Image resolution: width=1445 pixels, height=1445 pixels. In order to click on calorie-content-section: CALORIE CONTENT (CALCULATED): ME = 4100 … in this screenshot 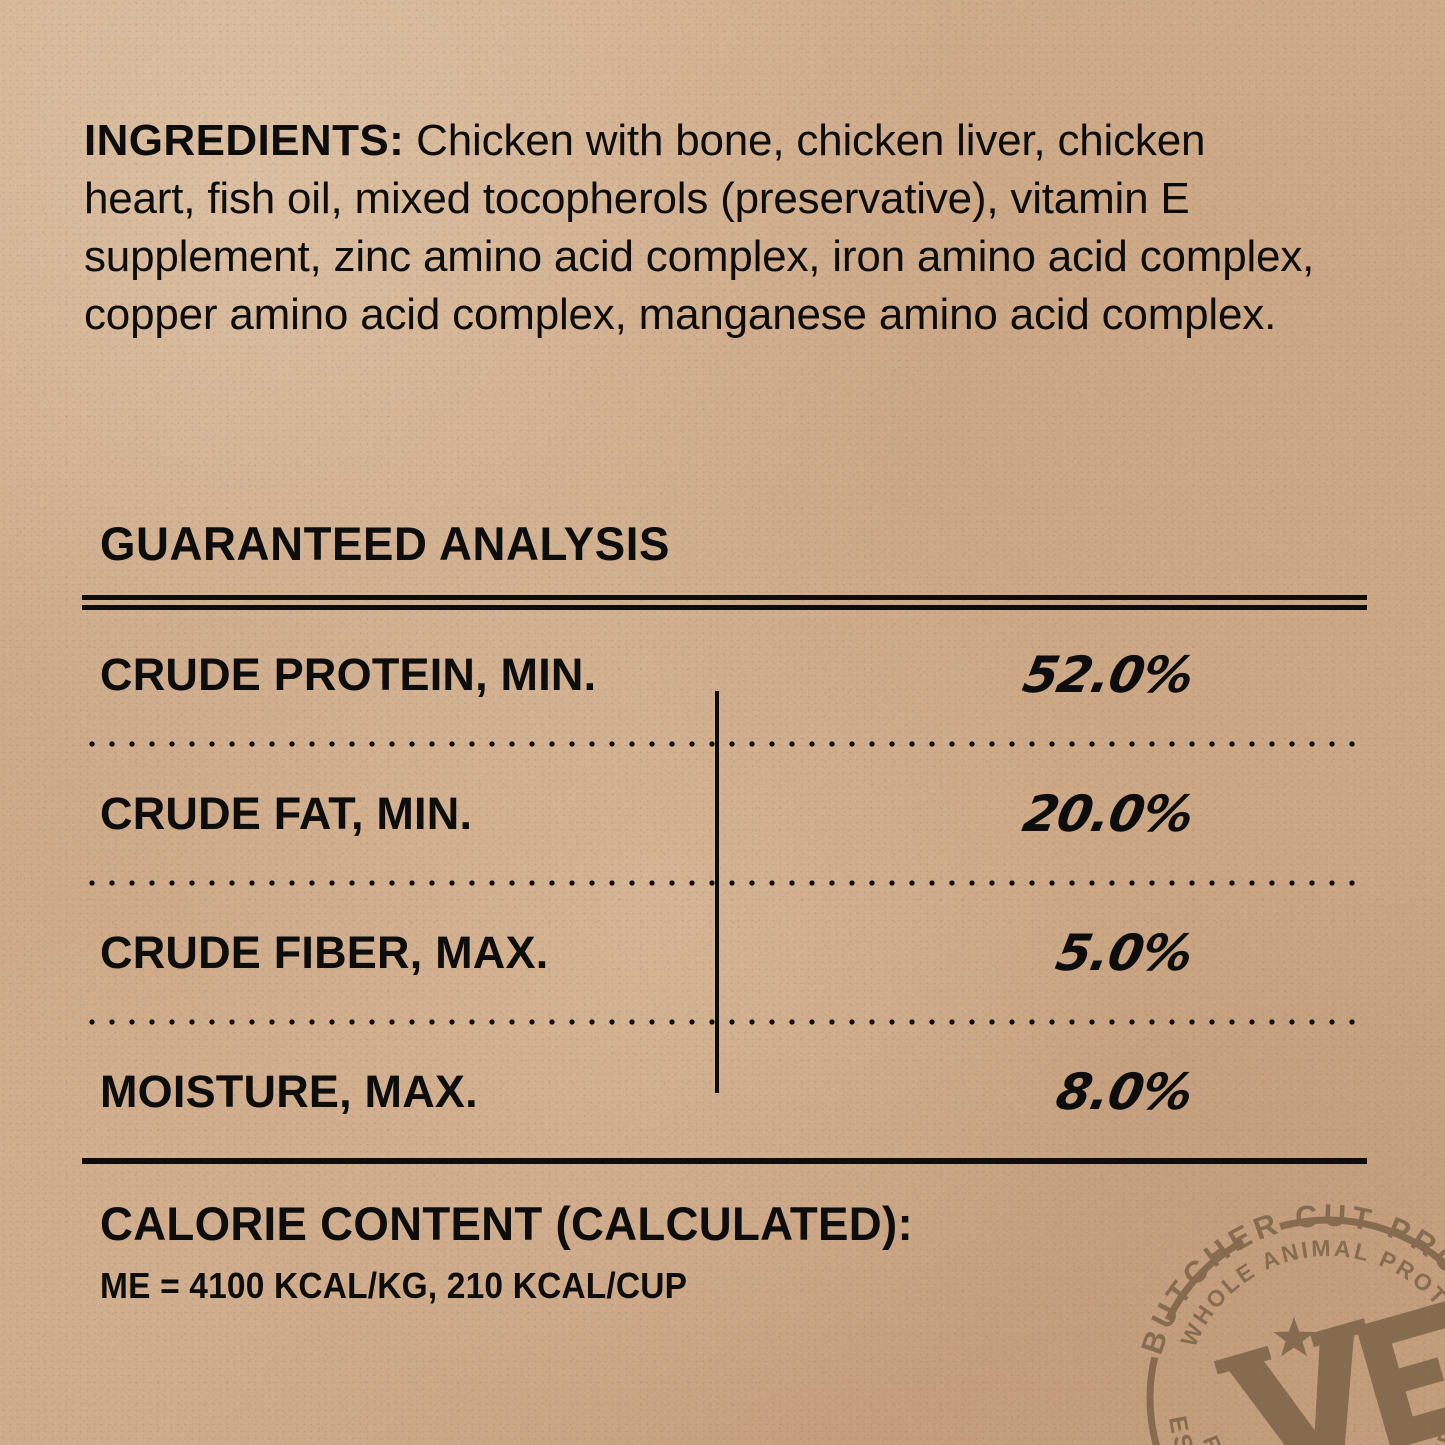, I will do `click(600, 1251)`.